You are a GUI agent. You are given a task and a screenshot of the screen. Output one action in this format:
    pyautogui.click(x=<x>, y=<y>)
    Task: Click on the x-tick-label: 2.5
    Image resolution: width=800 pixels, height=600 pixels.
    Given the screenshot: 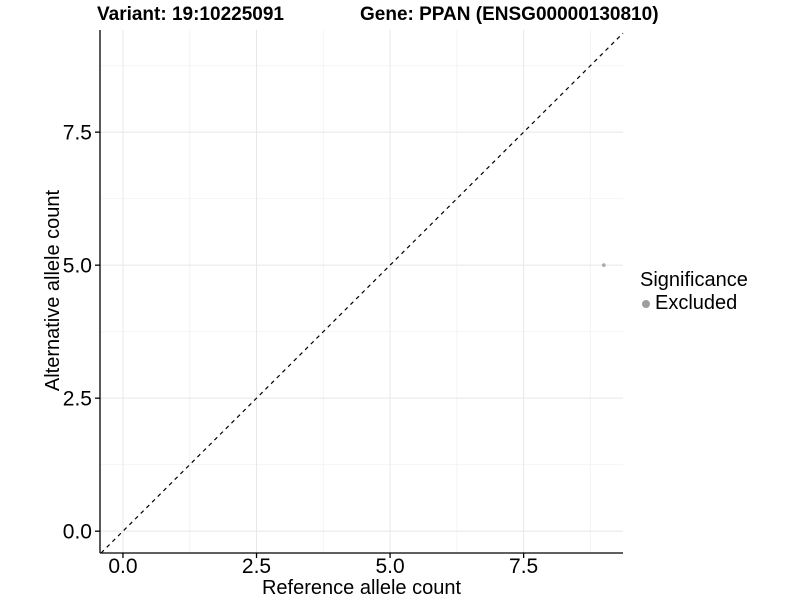 What is the action you would take?
    pyautogui.click(x=256, y=566)
    